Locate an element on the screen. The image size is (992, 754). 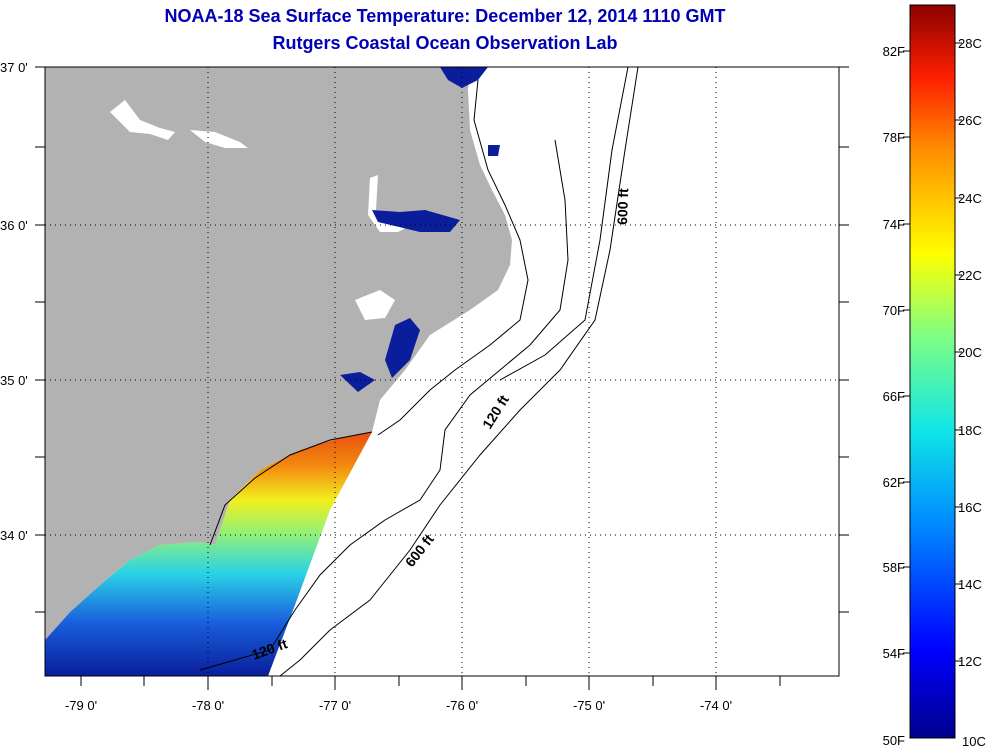
colorbar-ticks is located at coordinates (932, 352).